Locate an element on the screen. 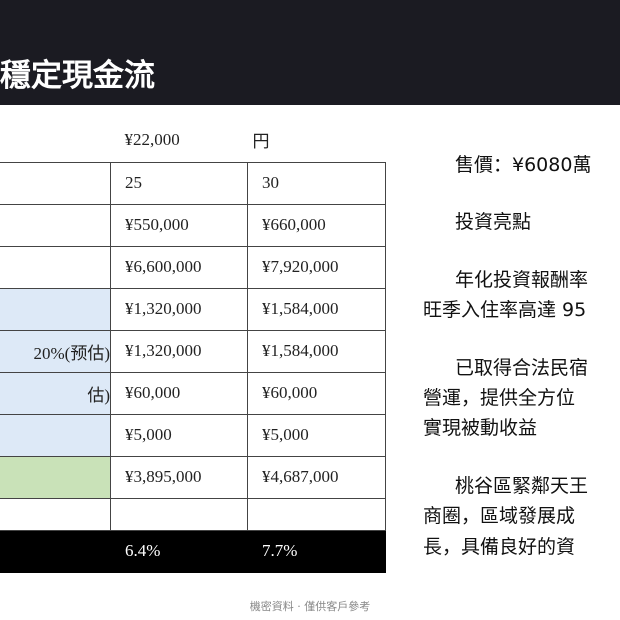 The width and height of the screenshot is (620, 620). table-row: 20%(预估) ¥1,320,000 ¥1,584,000 is located at coordinates (193, 351).